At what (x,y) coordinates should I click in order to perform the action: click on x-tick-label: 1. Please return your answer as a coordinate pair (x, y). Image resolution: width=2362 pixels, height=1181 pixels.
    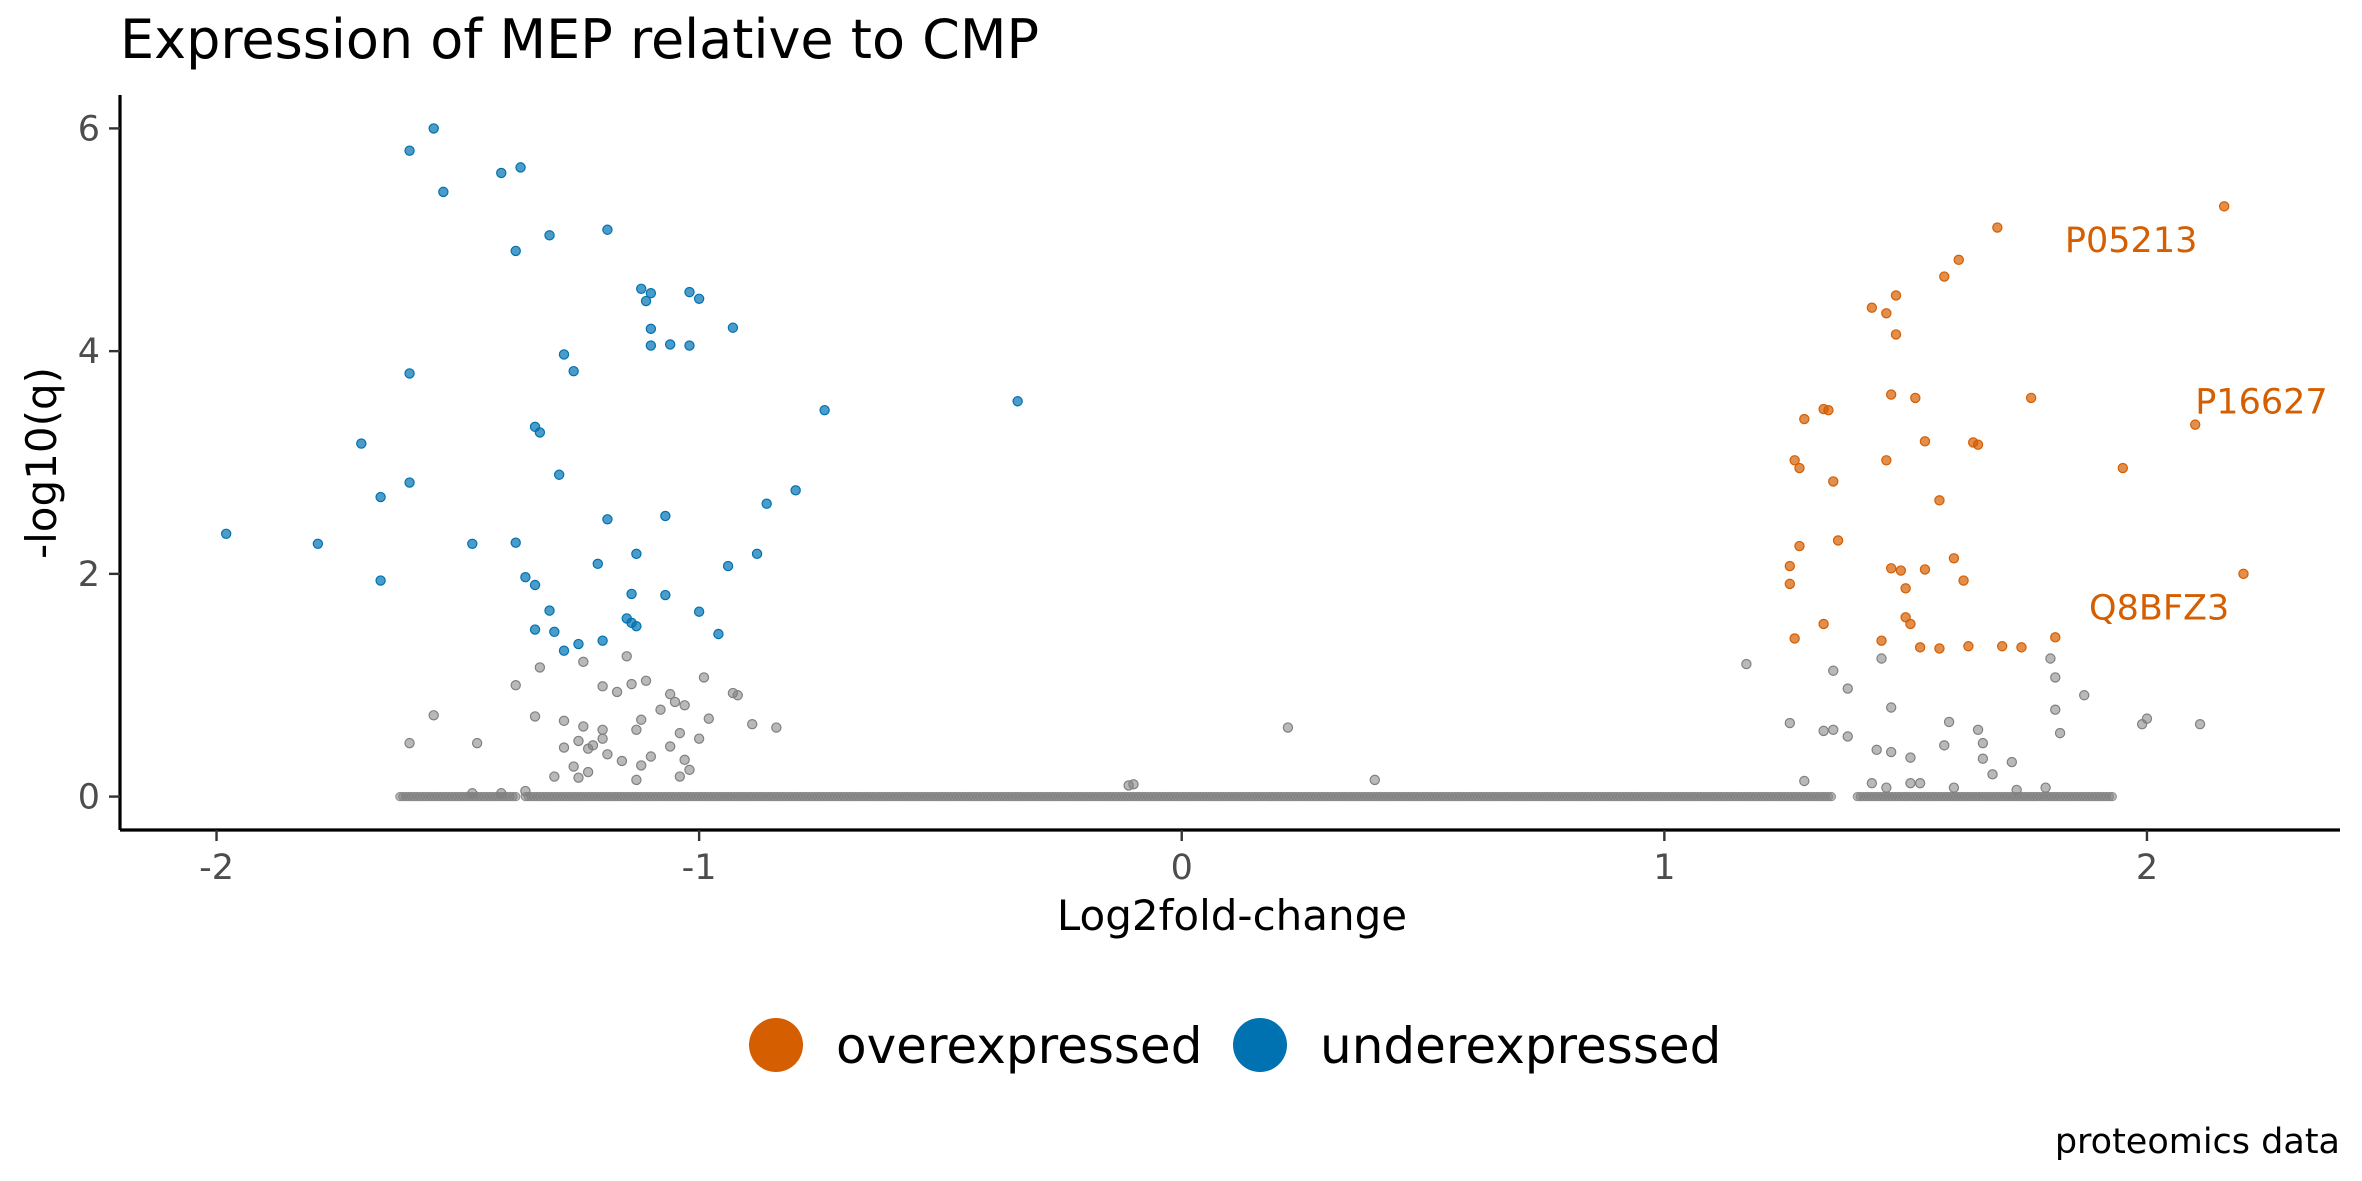
    Looking at the image, I should click on (1664, 868).